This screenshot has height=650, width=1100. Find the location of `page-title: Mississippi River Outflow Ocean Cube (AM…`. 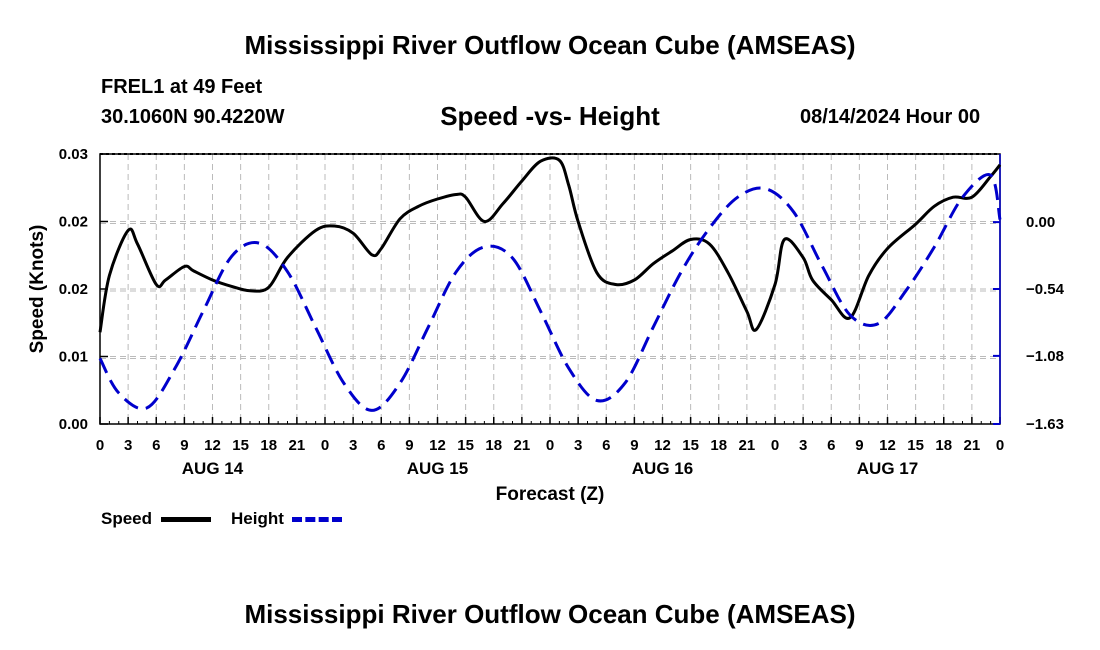

page-title: Mississippi River Outflow Ocean Cube (AM… is located at coordinates (550, 45).